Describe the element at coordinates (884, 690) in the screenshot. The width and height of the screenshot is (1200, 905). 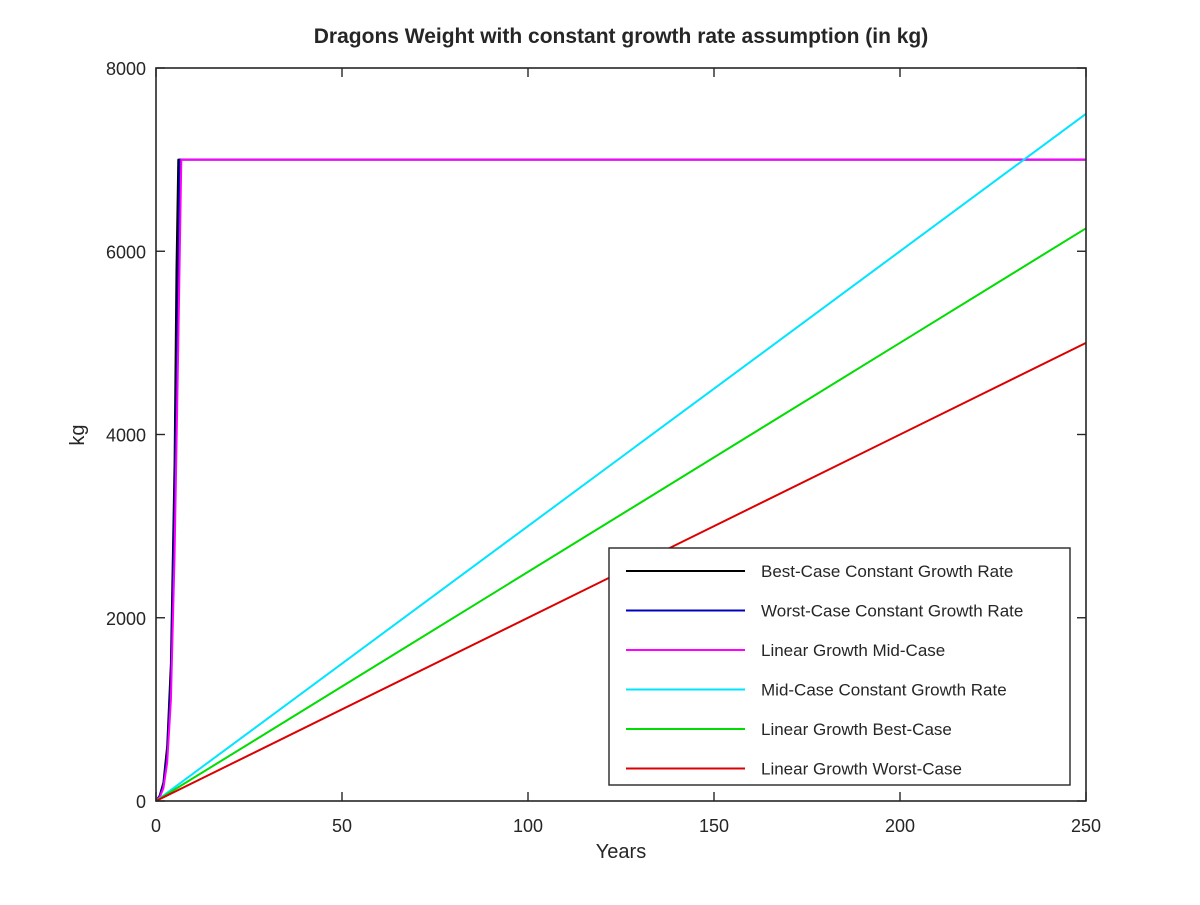
I see `legend-label-3: Mid-Case Constant Growth Rate` at that location.